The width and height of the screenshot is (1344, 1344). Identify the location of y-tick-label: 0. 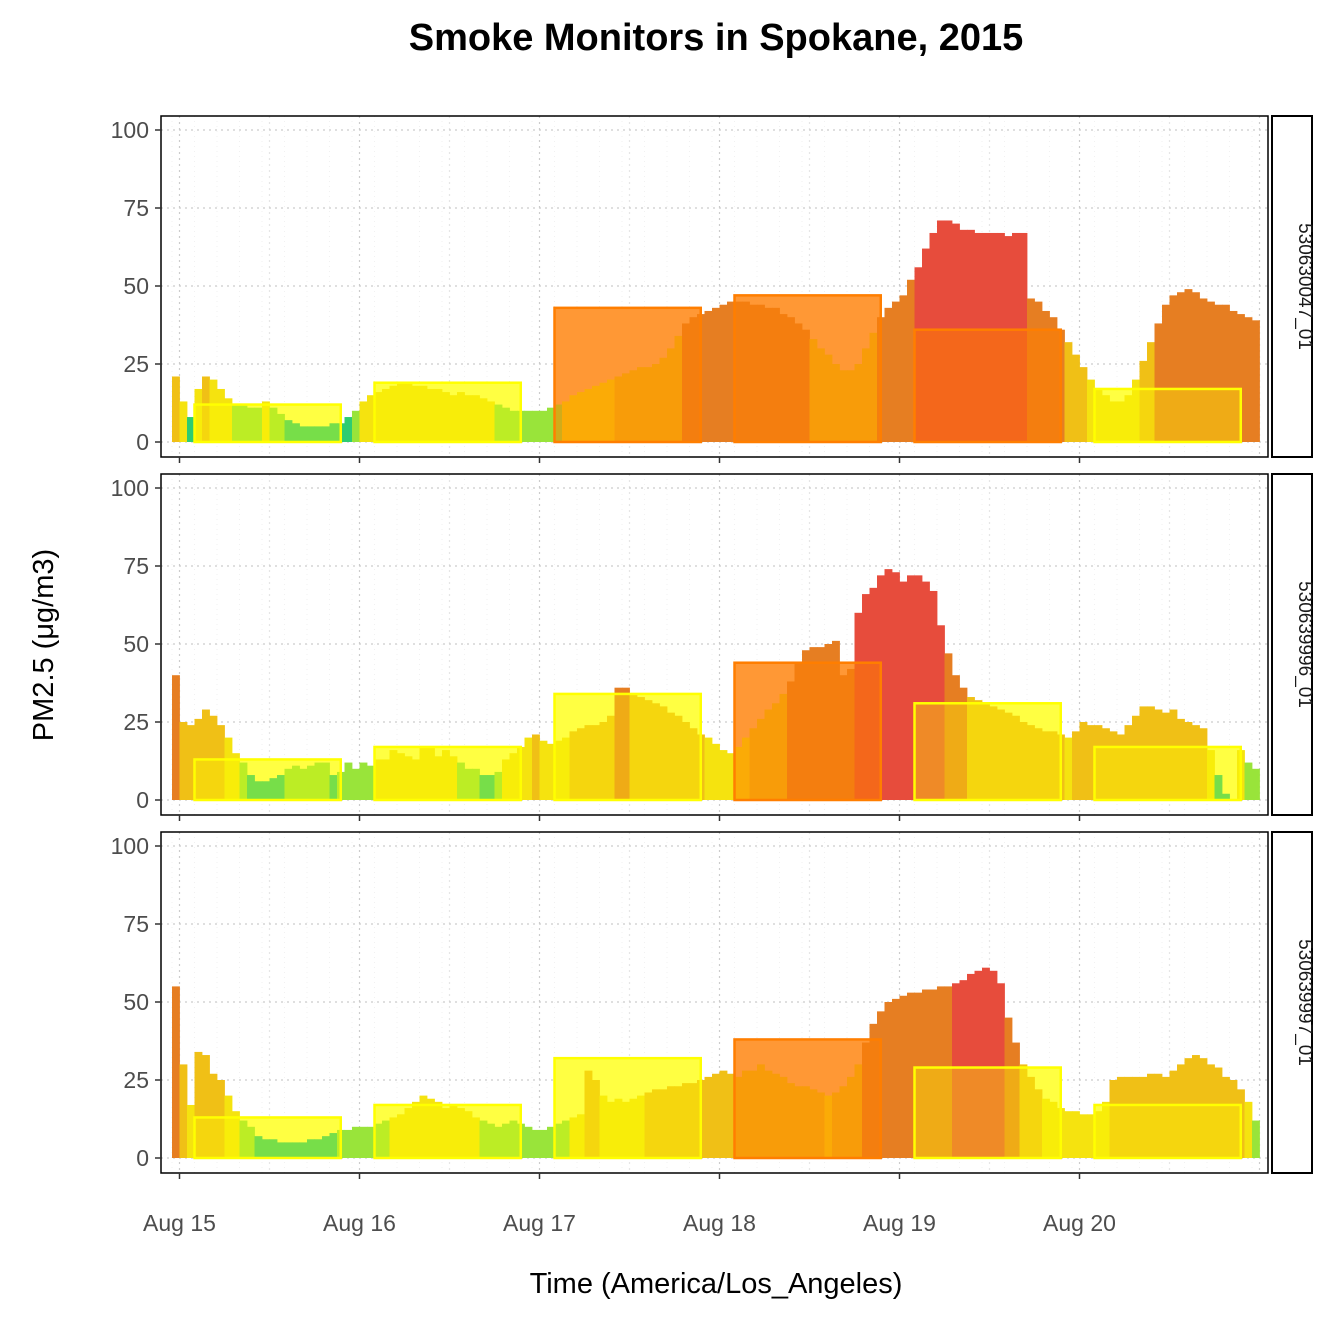
(142, 442).